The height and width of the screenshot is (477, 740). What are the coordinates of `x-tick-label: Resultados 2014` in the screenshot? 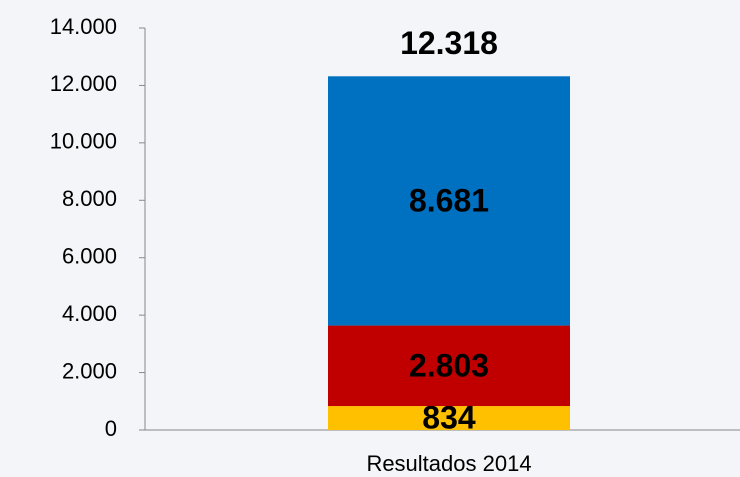 It's located at (448, 463).